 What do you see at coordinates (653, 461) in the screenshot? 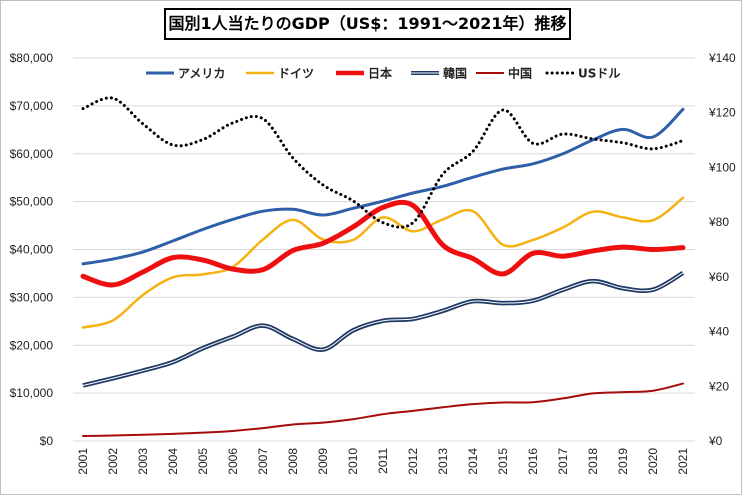
I see `x-tick-label: 2020` at bounding box center [653, 461].